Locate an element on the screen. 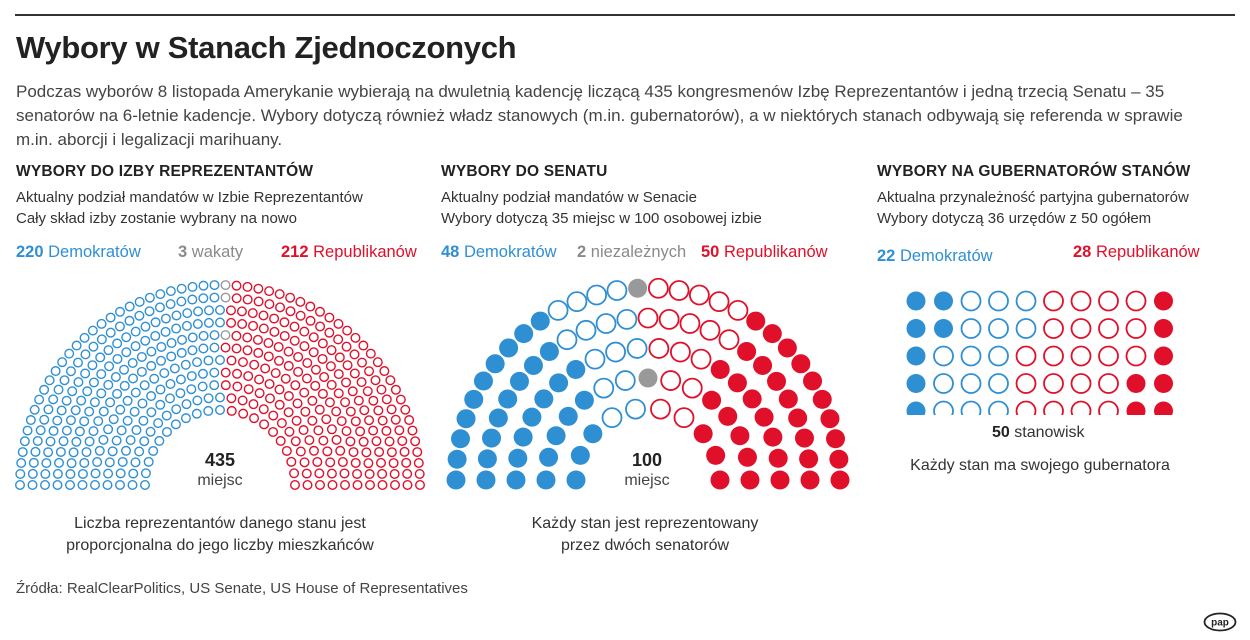 The width and height of the screenshot is (1250, 640). senate-legend-dem: 48 Demokratów is located at coordinates (499, 252).